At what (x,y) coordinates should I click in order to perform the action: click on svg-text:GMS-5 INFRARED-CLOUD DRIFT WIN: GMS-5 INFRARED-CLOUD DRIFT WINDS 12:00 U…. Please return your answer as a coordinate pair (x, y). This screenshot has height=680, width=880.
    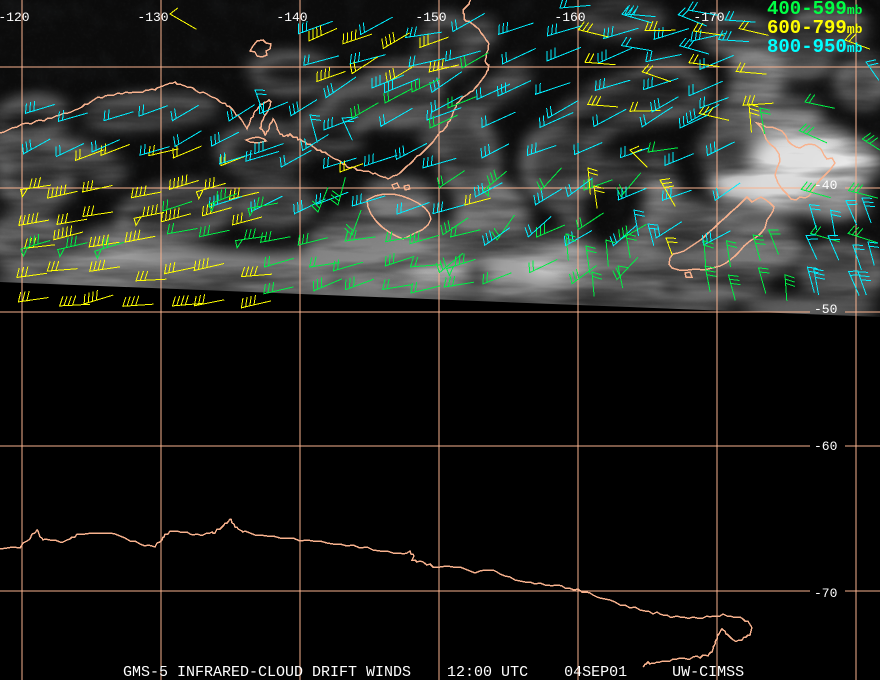
    Looking at the image, I should click on (433, 672).